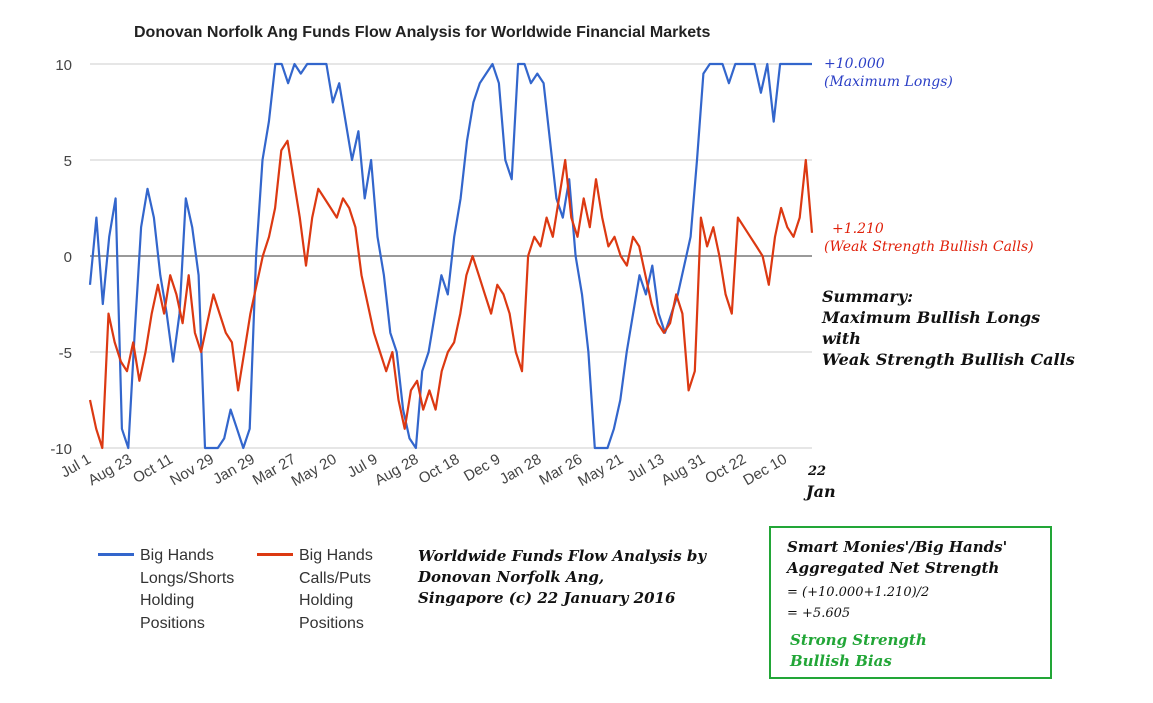 This screenshot has width=1153, height=703. What do you see at coordinates (439, 469) in the screenshot?
I see `x-tick-label: Oct 18` at bounding box center [439, 469].